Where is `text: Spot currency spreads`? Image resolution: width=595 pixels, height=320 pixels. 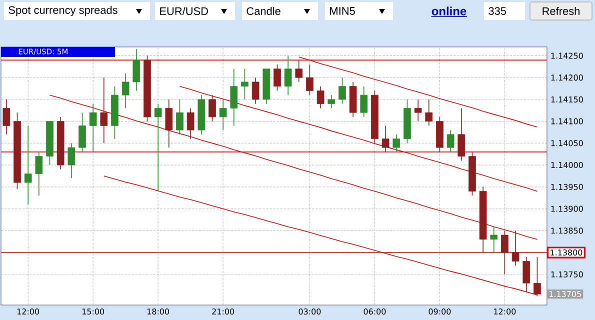 text: Spot currency spreads is located at coordinates (63, 11).